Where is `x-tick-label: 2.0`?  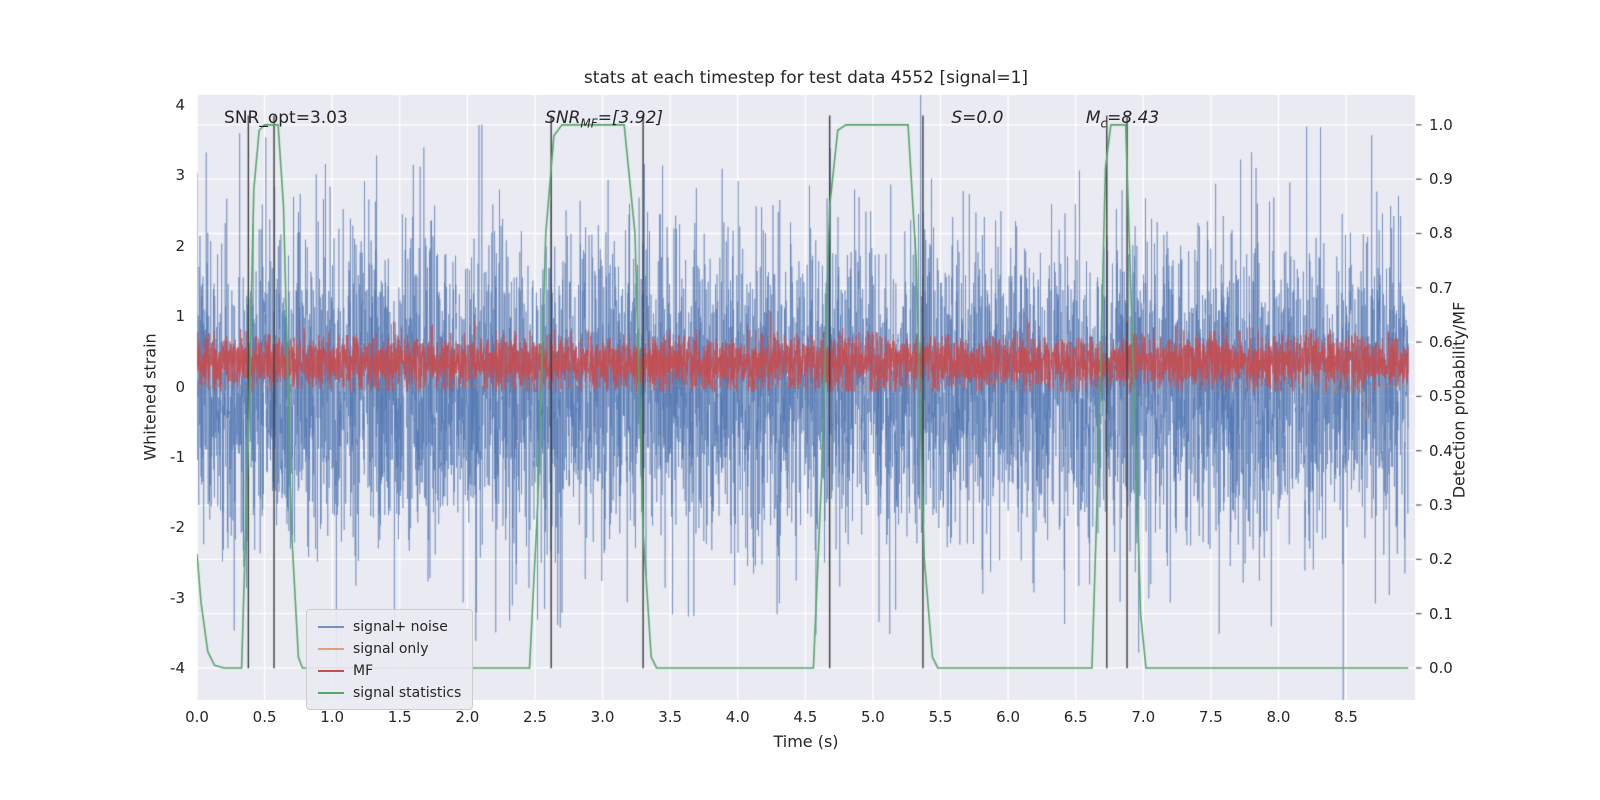
x-tick-label: 2.0 is located at coordinates (467, 717).